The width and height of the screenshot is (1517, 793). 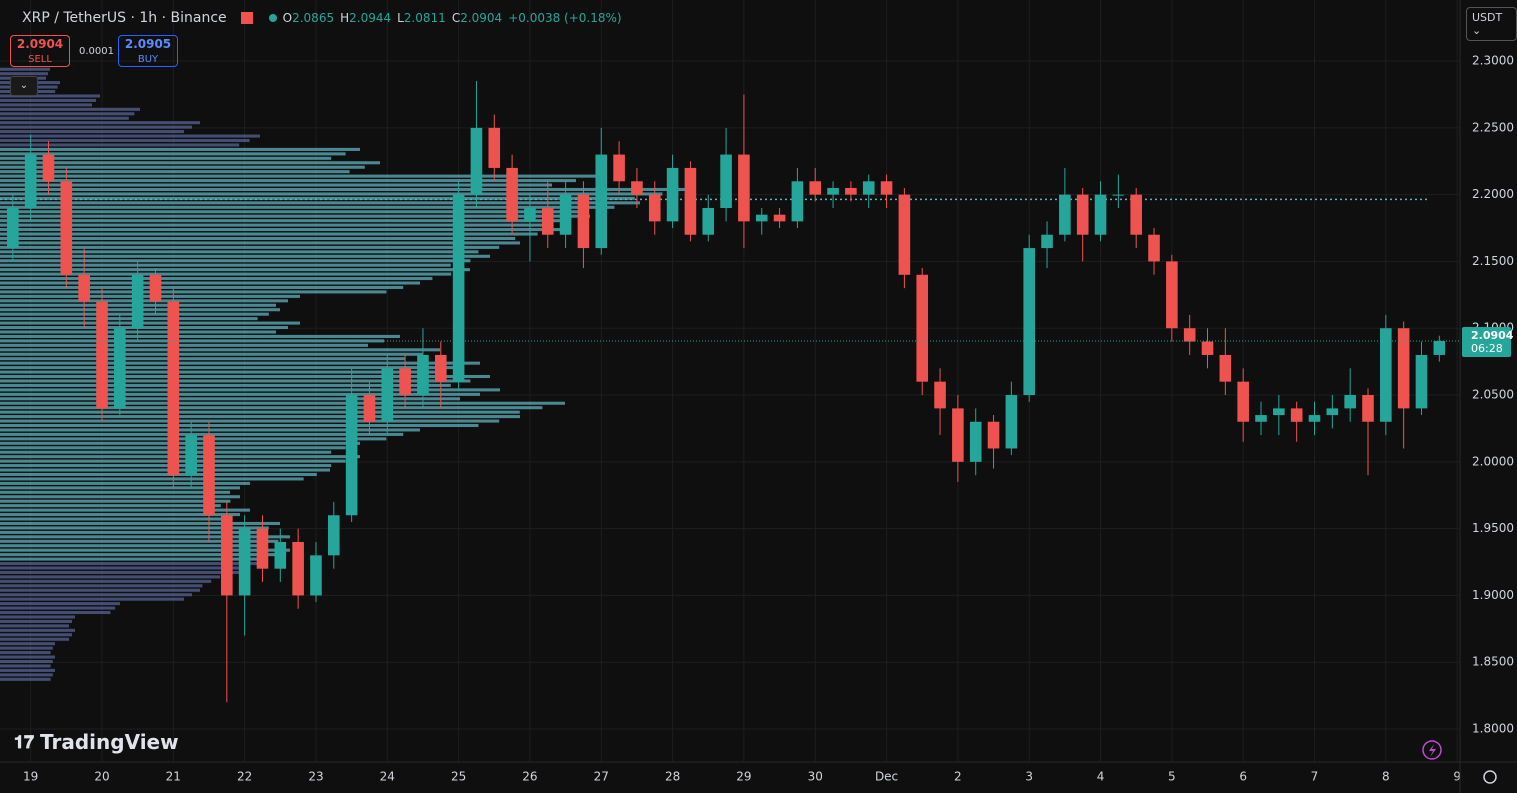 I want to click on x-tick-label: 21, so click(x=173, y=777).